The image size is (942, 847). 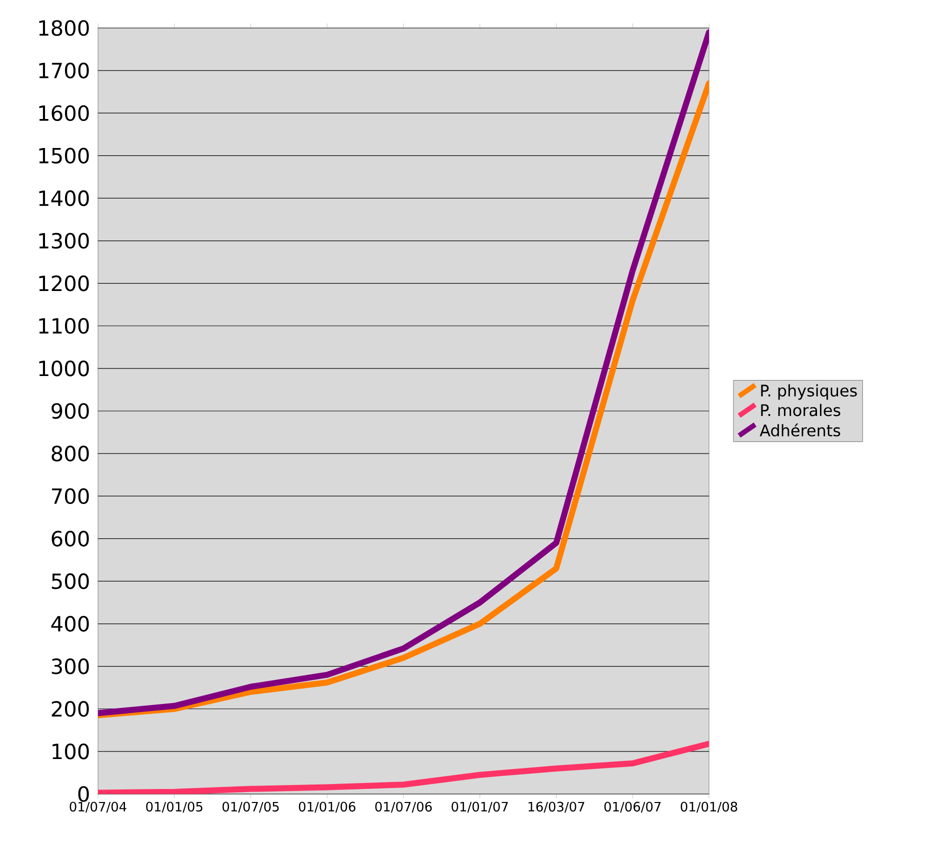 I want to click on x-tick-label: 01/01/06, so click(x=327, y=807).